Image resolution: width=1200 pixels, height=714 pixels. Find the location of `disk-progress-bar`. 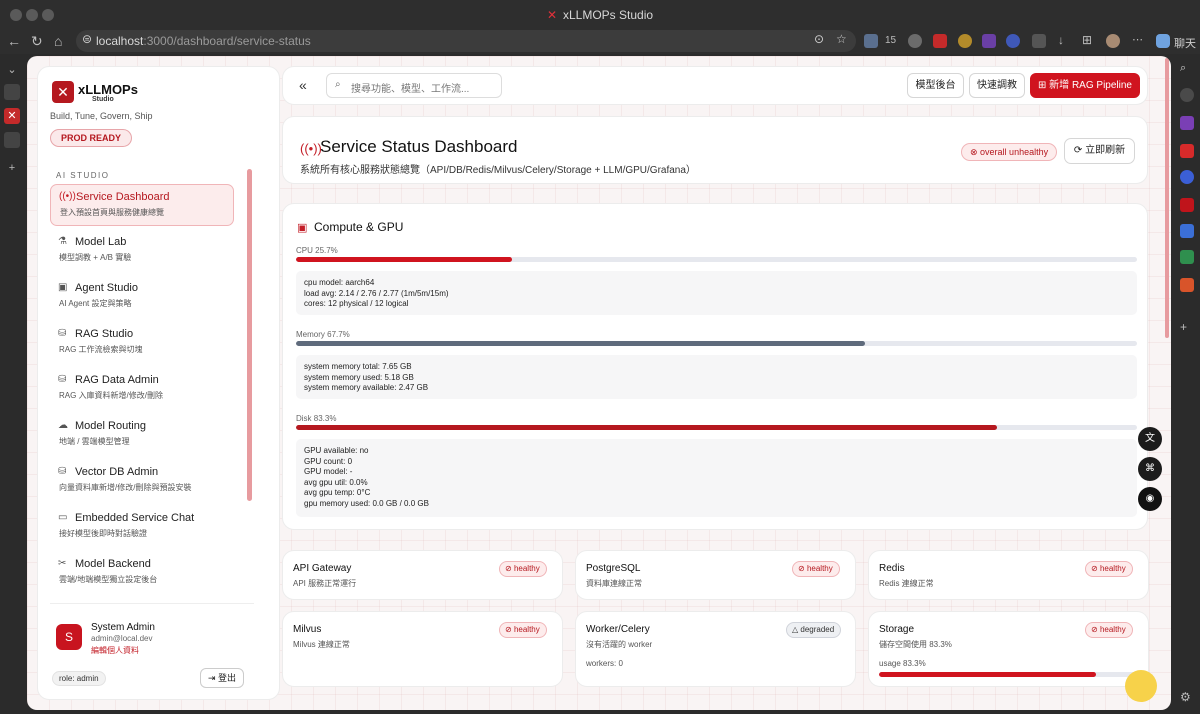

disk-progress-bar is located at coordinates (716, 427).